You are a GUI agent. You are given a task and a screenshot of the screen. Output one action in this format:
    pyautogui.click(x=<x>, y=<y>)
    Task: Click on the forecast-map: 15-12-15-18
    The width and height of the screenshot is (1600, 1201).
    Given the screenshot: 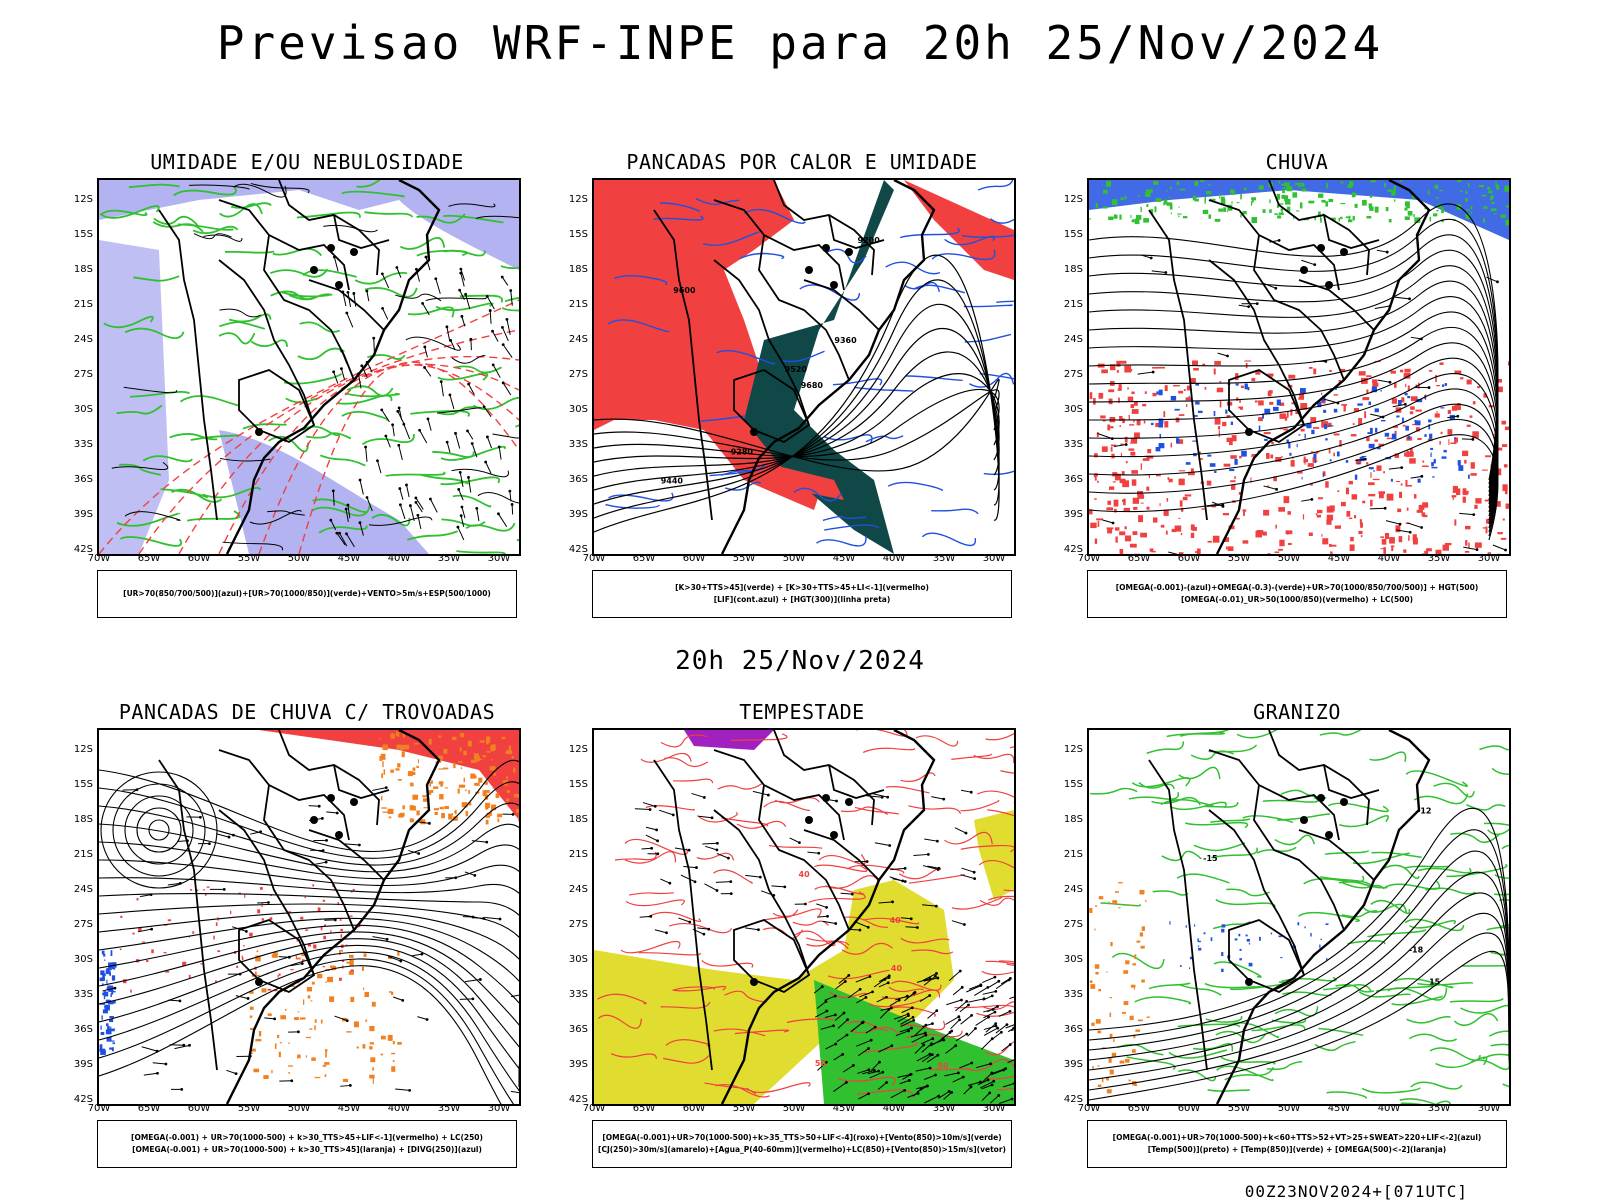 What is the action you would take?
    pyautogui.click(x=1299, y=917)
    